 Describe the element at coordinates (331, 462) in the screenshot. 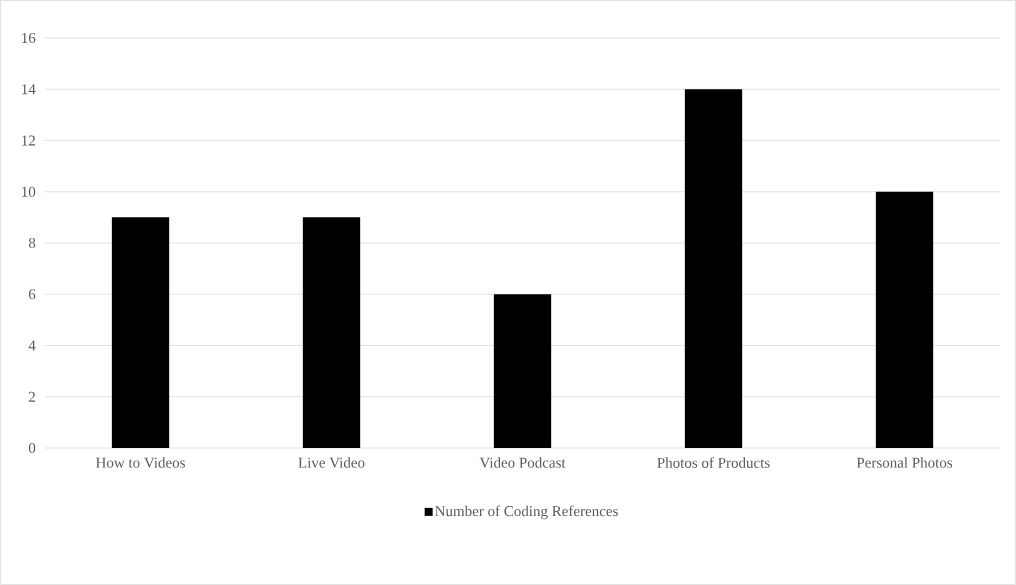

I see `x-tick-label: Live Video` at that location.